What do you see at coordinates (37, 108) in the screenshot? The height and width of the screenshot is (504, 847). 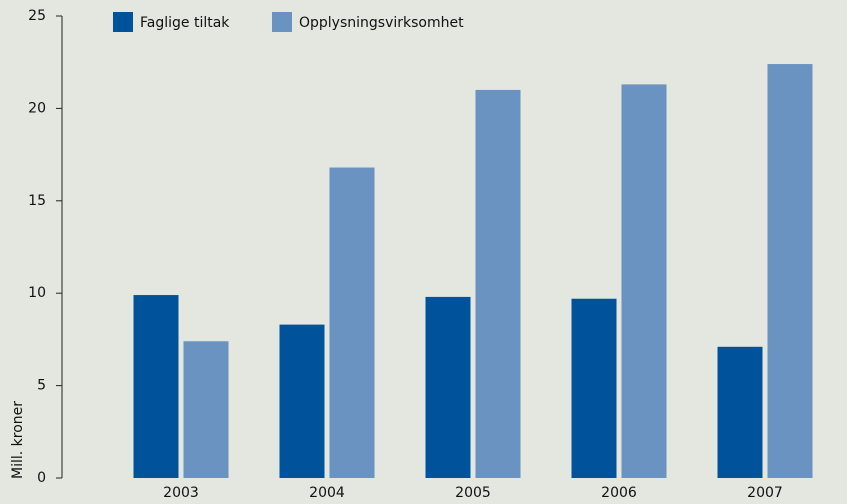 I see `y-tick-label: 20` at bounding box center [37, 108].